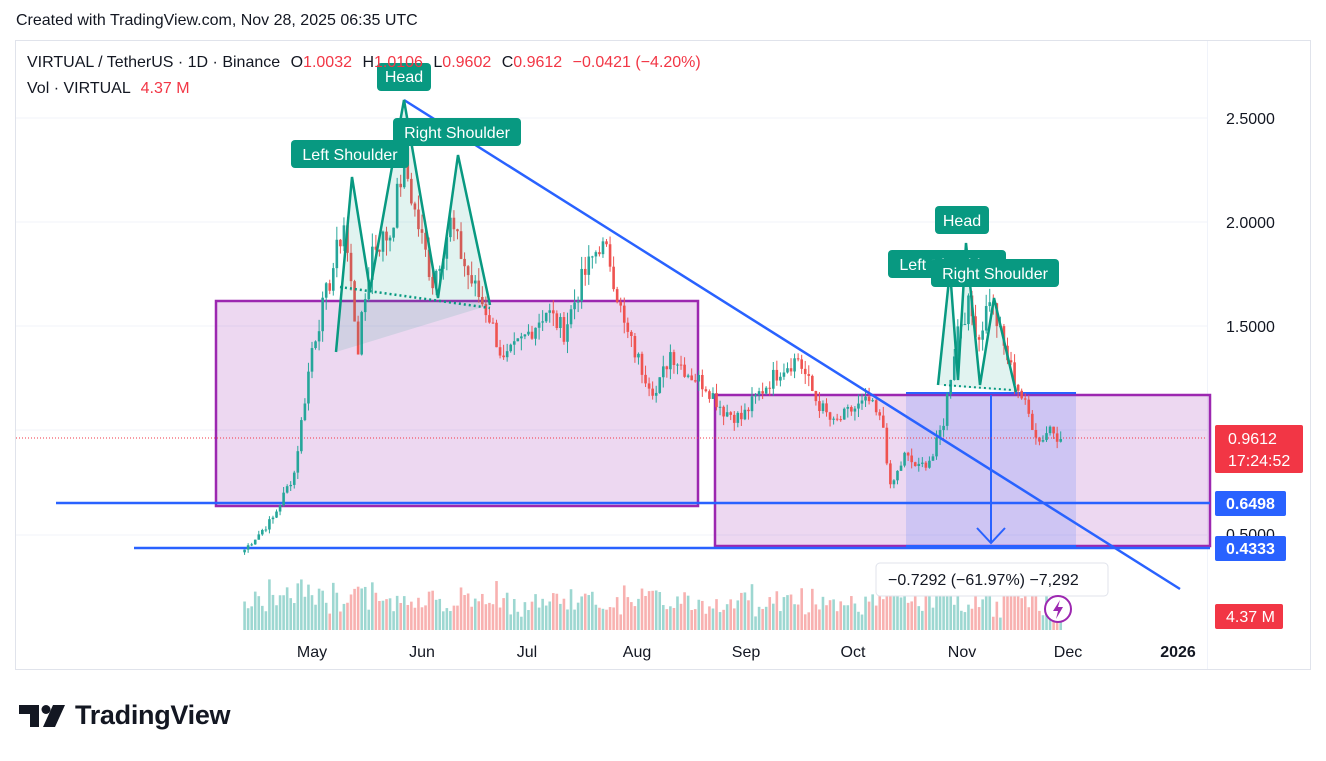 The width and height of the screenshot is (1326, 761). What do you see at coordinates (1058, 609) in the screenshot?
I see `lightning-icon` at bounding box center [1058, 609].